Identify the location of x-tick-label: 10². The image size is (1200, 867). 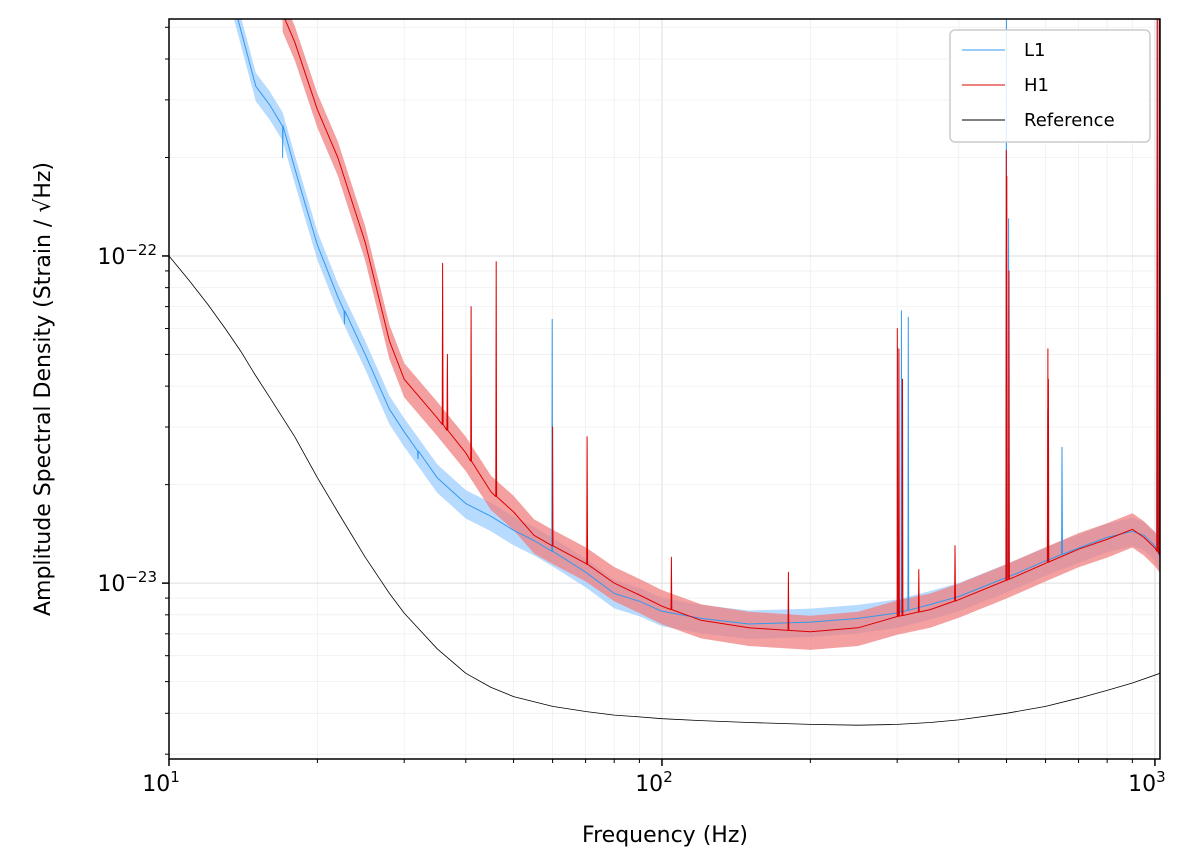
(654, 782).